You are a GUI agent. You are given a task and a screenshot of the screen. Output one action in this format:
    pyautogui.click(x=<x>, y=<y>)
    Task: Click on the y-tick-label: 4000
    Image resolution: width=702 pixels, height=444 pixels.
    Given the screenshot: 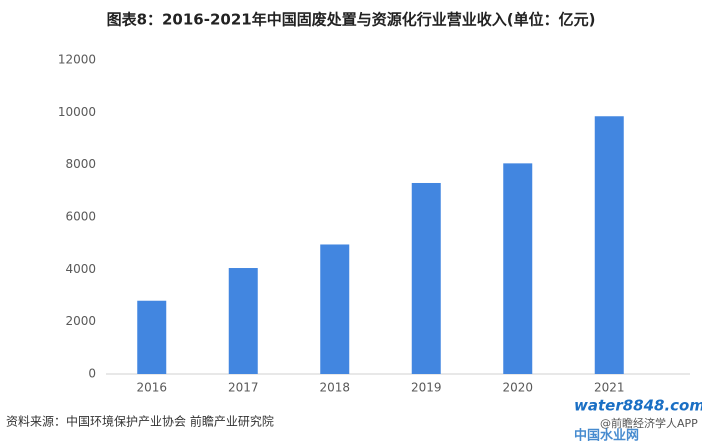 What is the action you would take?
    pyautogui.click(x=80, y=269)
    